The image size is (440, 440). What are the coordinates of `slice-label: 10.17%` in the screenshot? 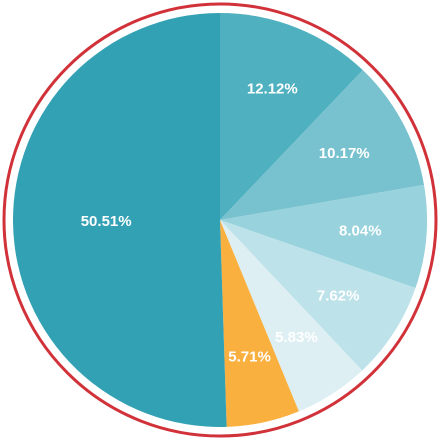 It's located at (344, 153).